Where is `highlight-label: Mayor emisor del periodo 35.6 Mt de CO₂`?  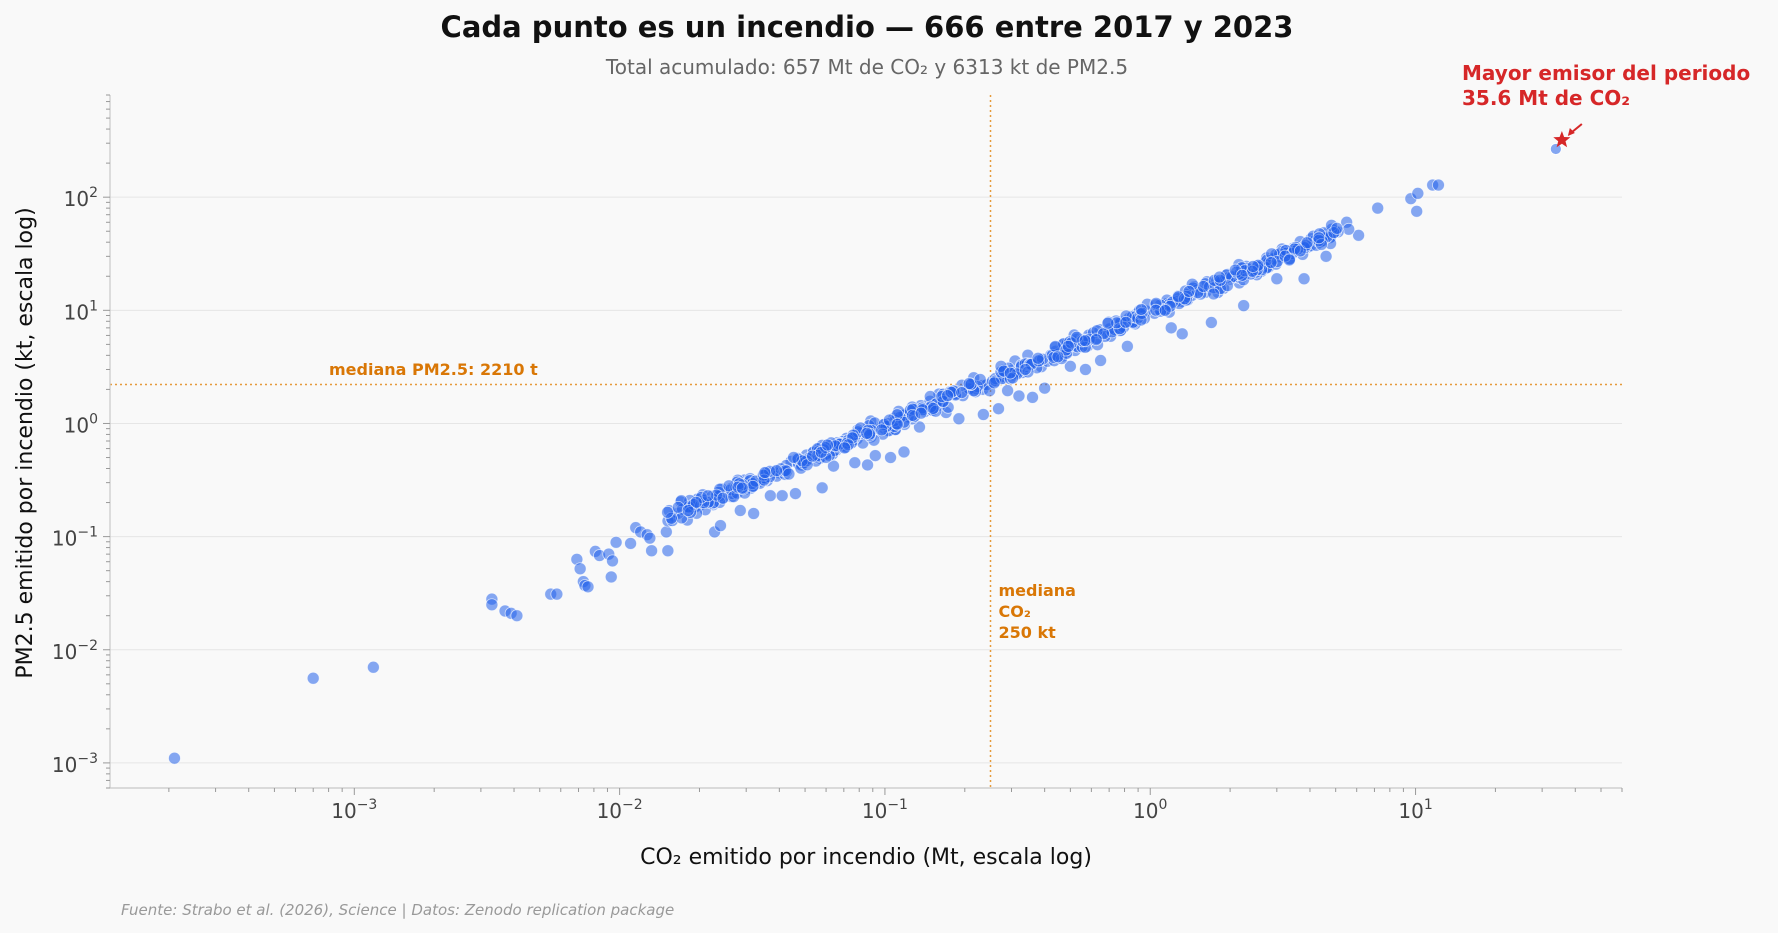
highlight-label: Mayor emisor del periodo 35.6 Mt de CO₂ is located at coordinates (1606, 85).